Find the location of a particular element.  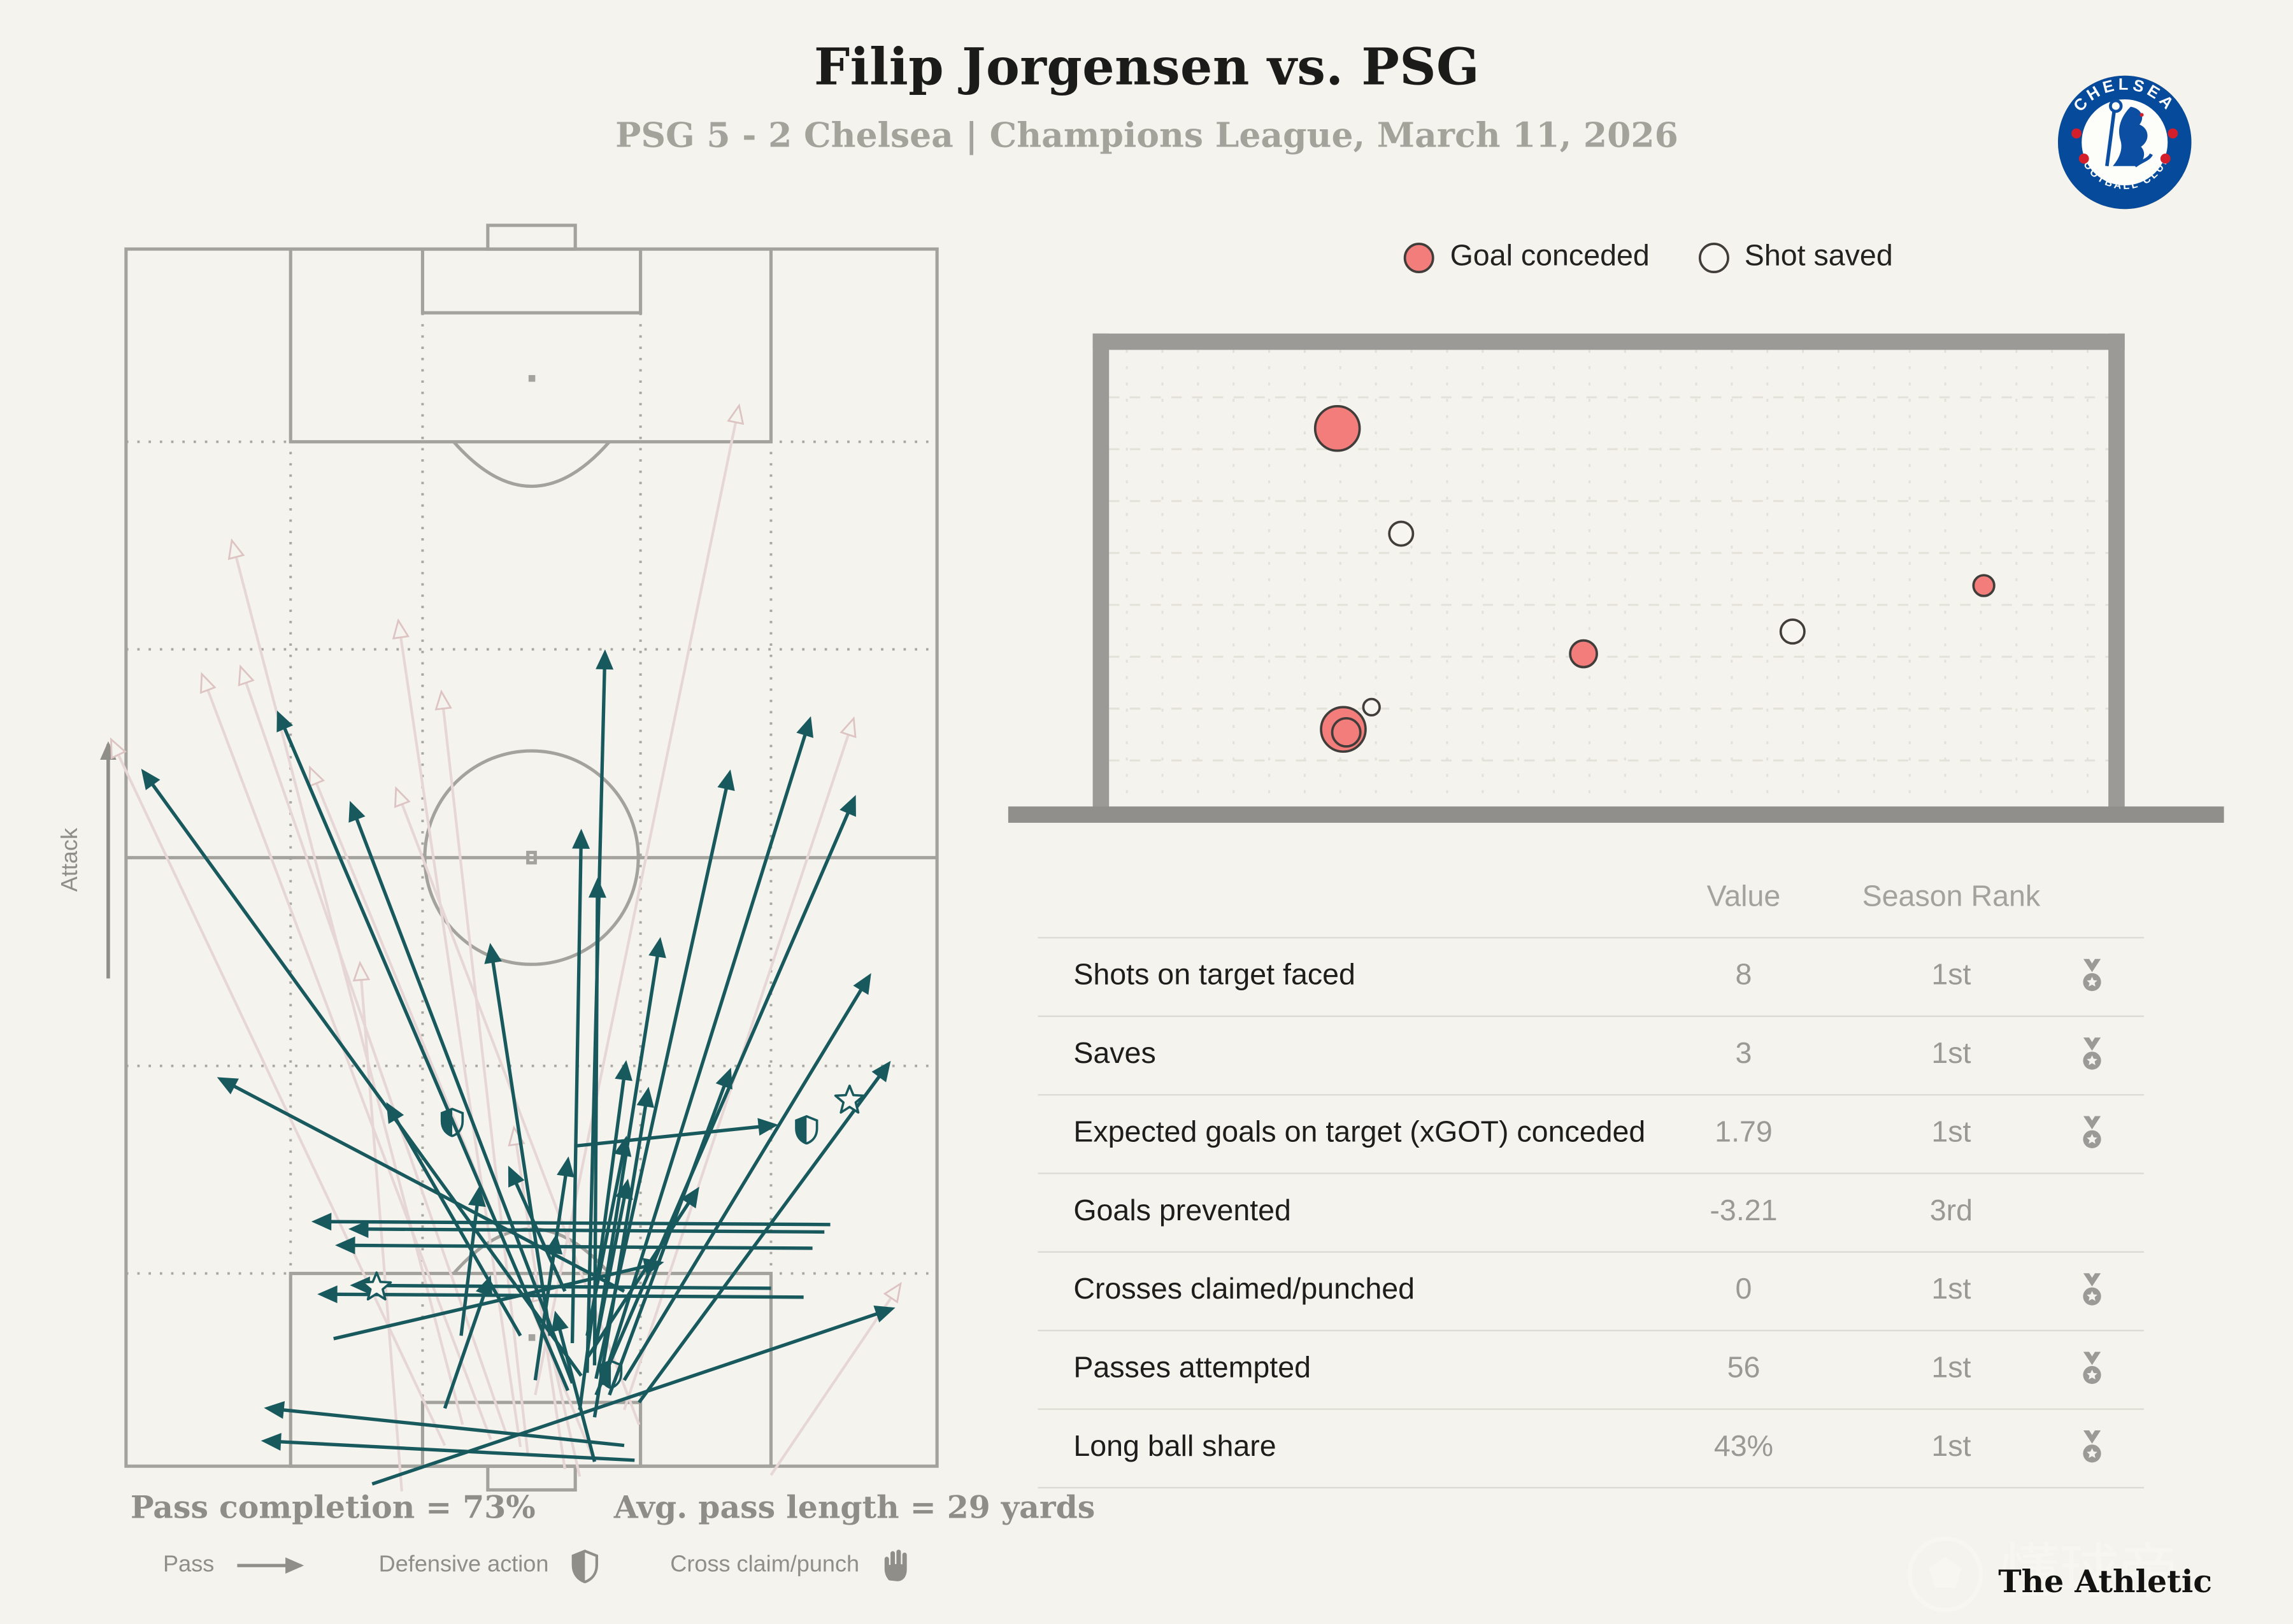

chelsea-club-badge-icon: CHELSEA FOOTBALL CLUB is located at coordinates (2124, 142).